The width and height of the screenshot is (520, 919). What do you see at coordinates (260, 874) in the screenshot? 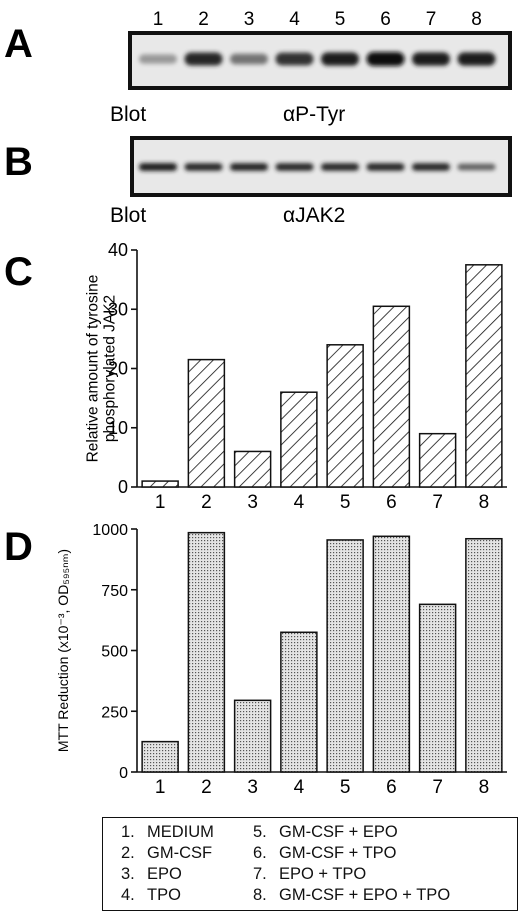
I see `legend-num: 7.` at bounding box center [260, 874].